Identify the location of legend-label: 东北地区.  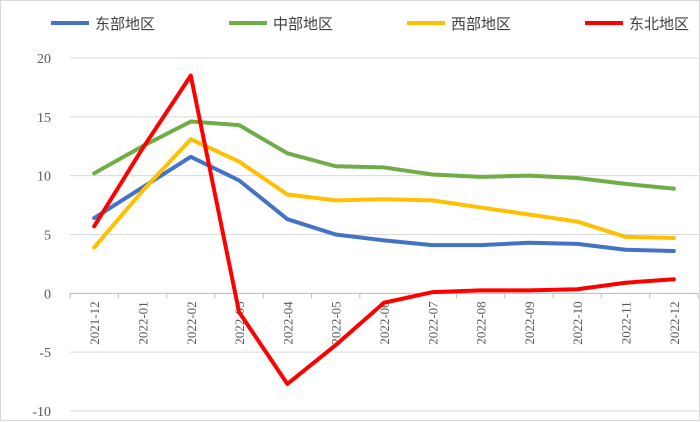
(659, 24).